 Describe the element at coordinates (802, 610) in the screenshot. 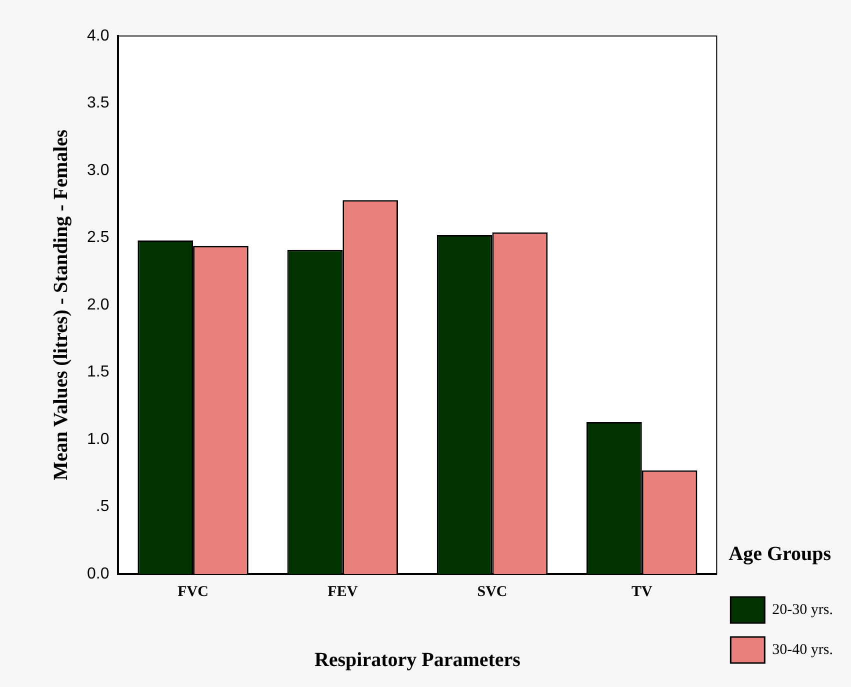

I see `legend-label: 20-30 yrs.` at that location.